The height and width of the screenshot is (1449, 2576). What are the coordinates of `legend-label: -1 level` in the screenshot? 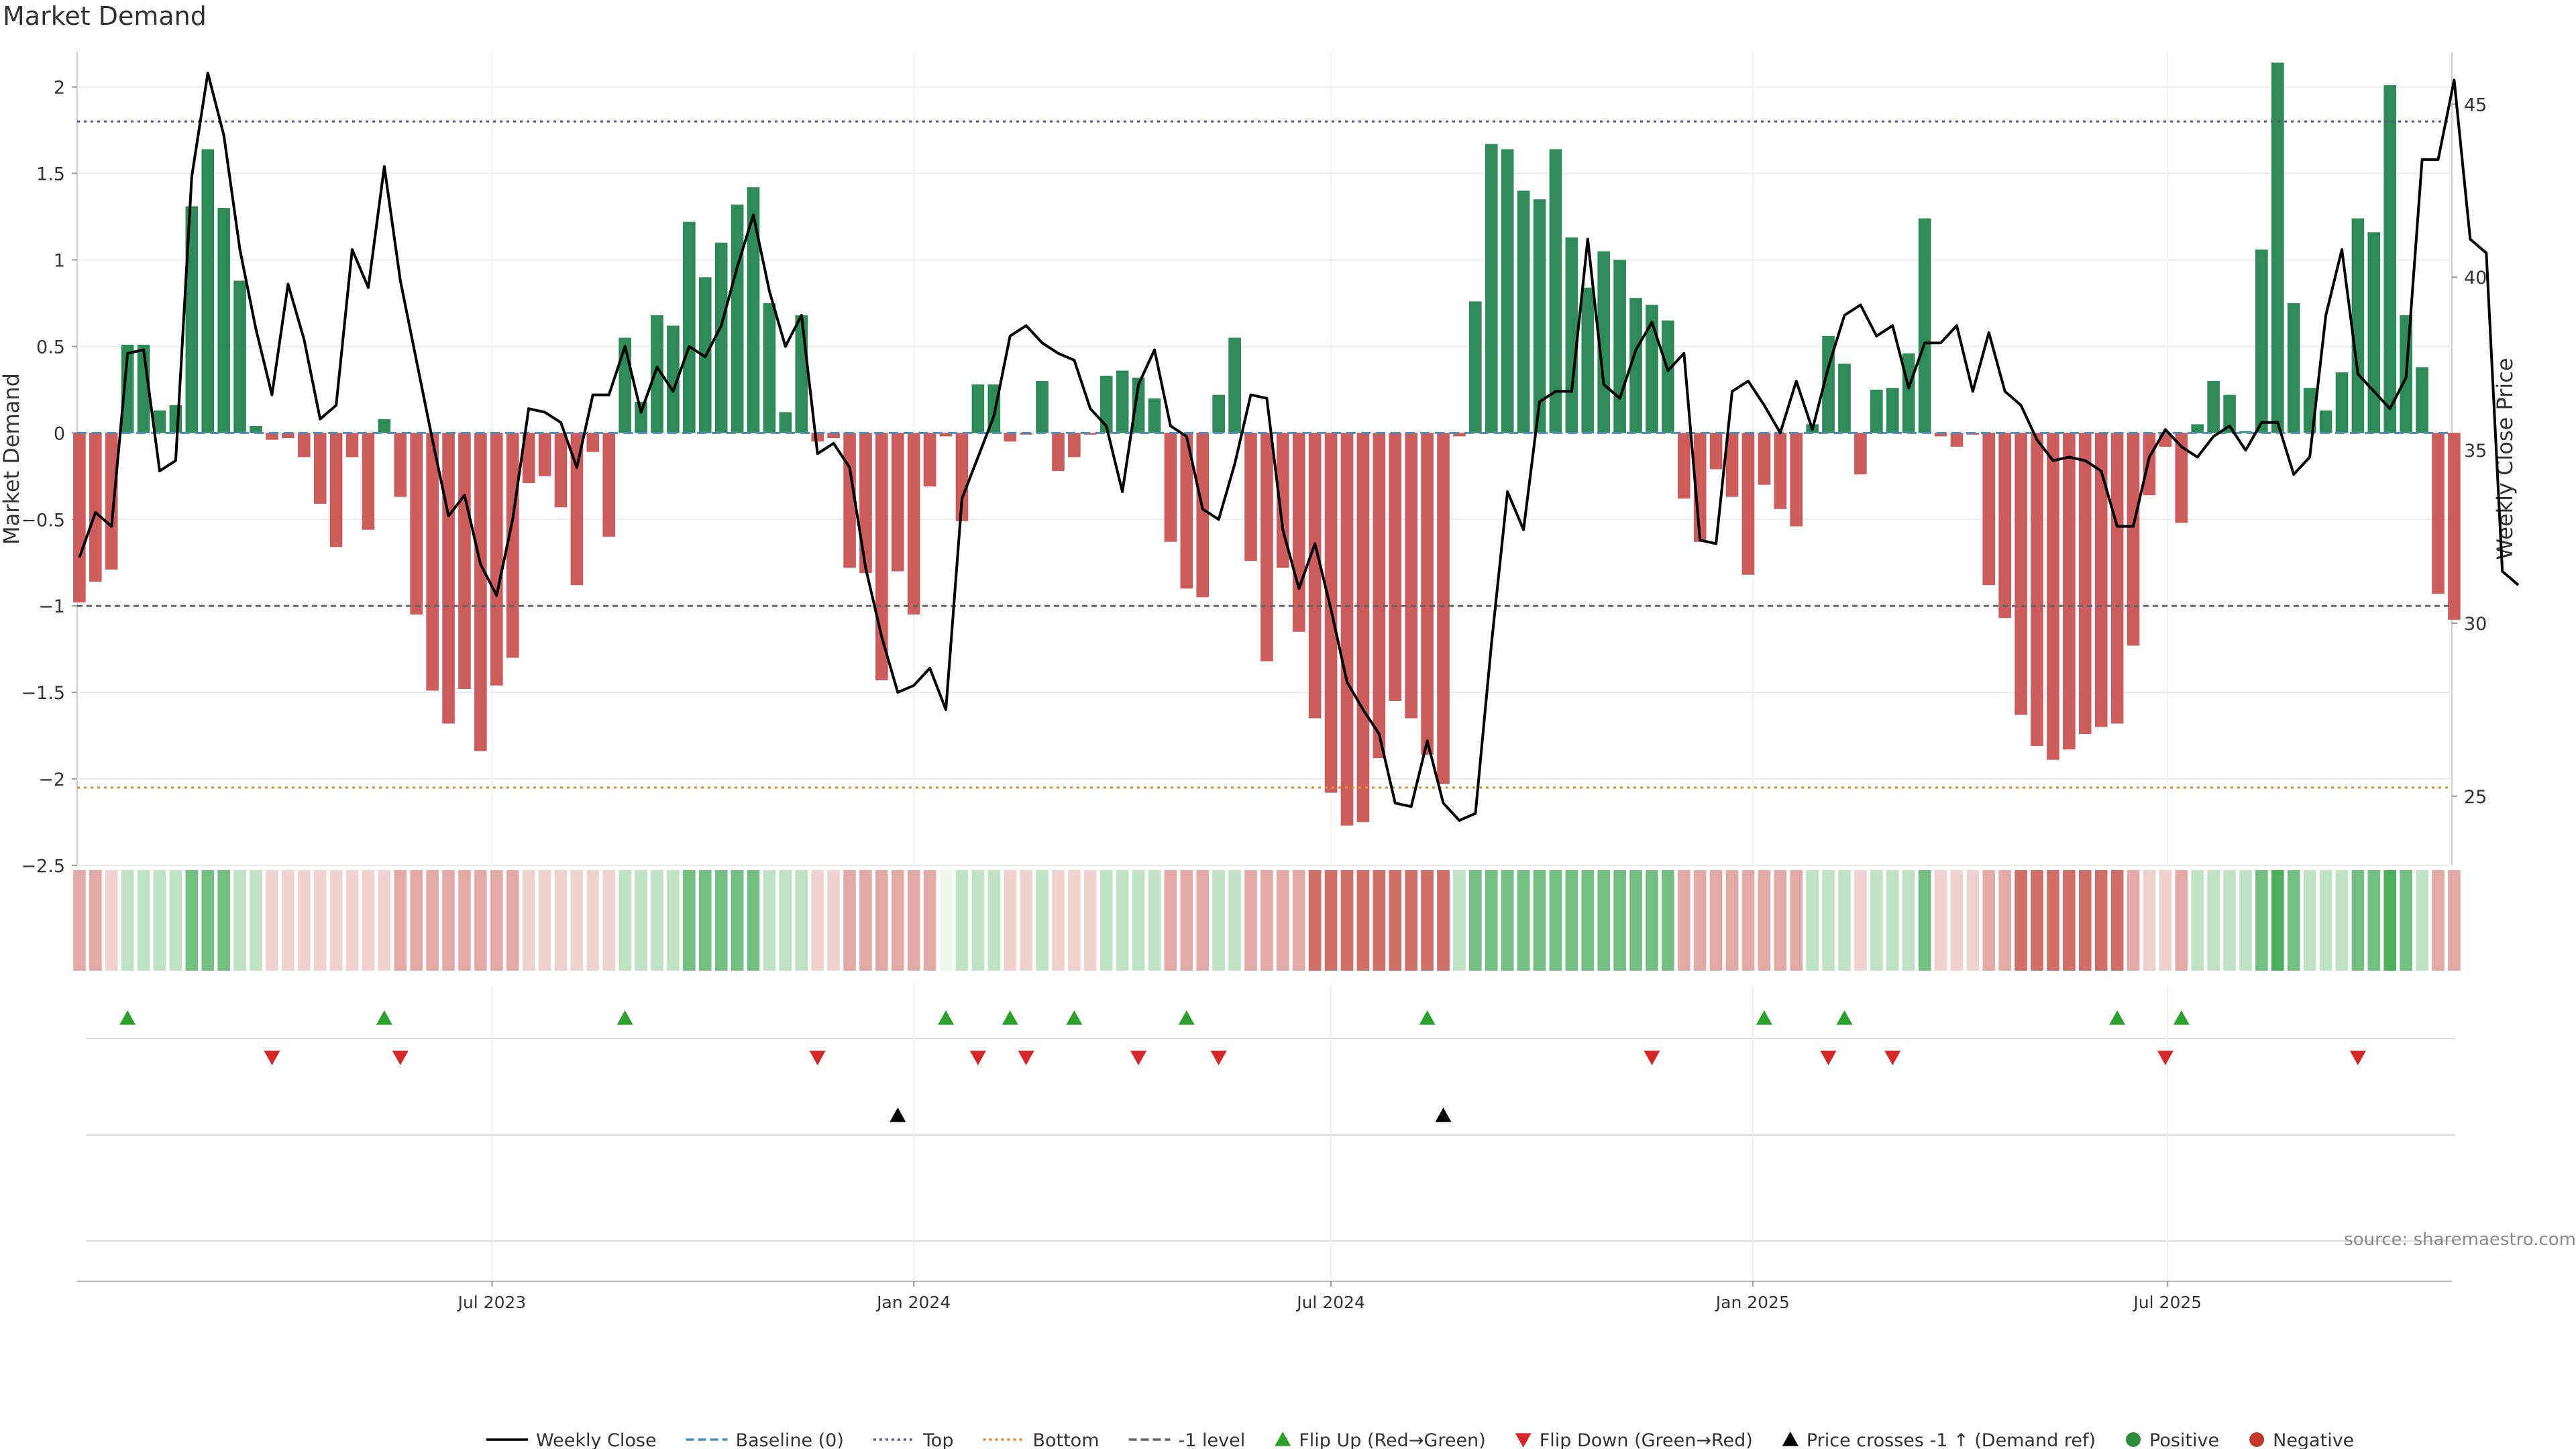 It's located at (1212, 1439).